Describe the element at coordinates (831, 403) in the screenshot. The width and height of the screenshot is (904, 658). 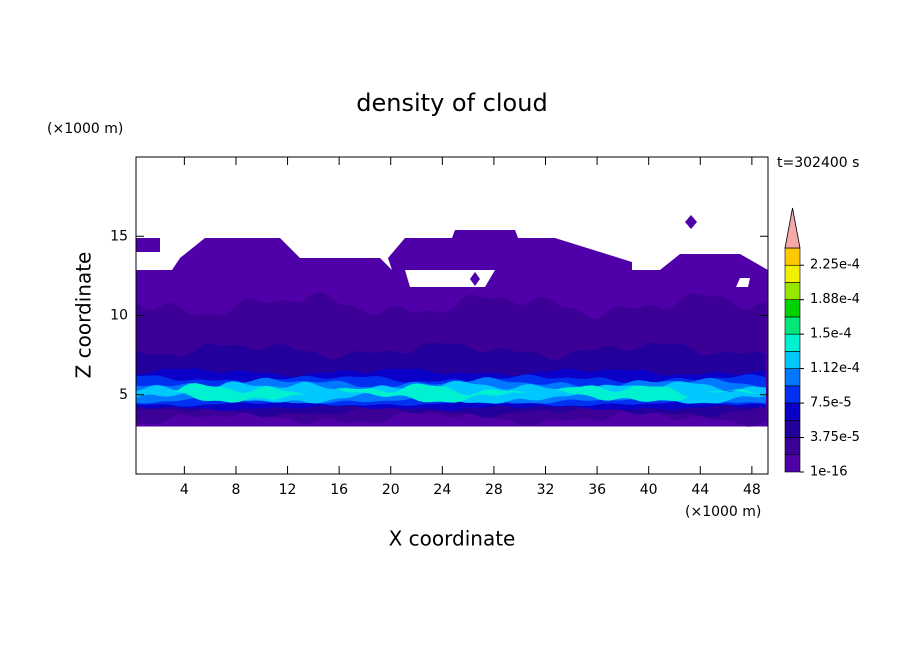
I see `colorbar-label: 7.5e-5` at that location.